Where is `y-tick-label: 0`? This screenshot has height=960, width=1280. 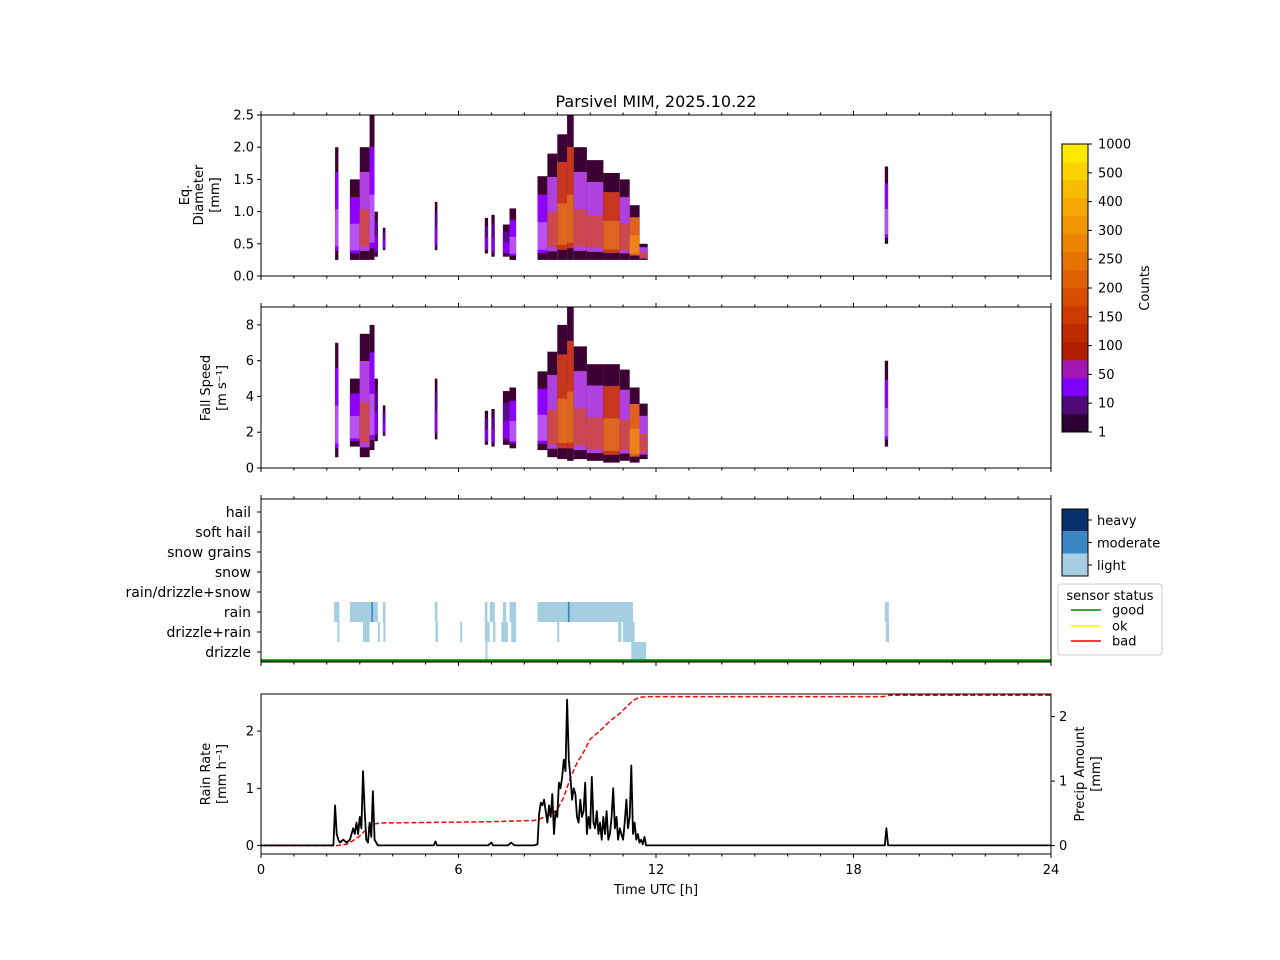
y-tick-label: 0 is located at coordinates (1063, 846).